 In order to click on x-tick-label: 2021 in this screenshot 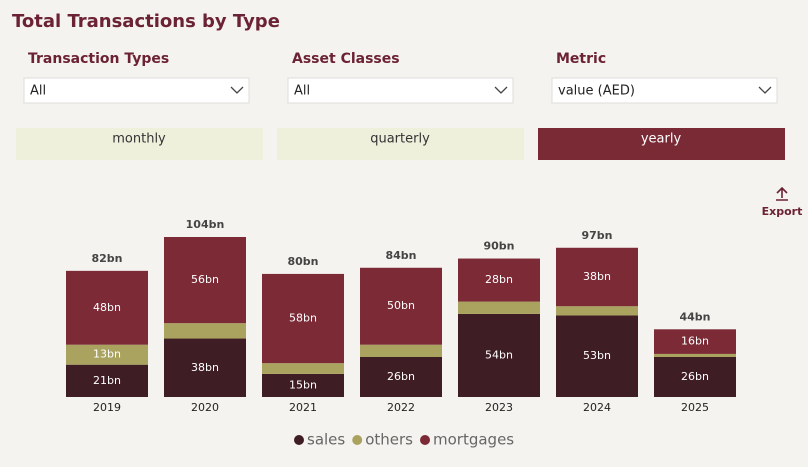, I will do `click(303, 407)`.